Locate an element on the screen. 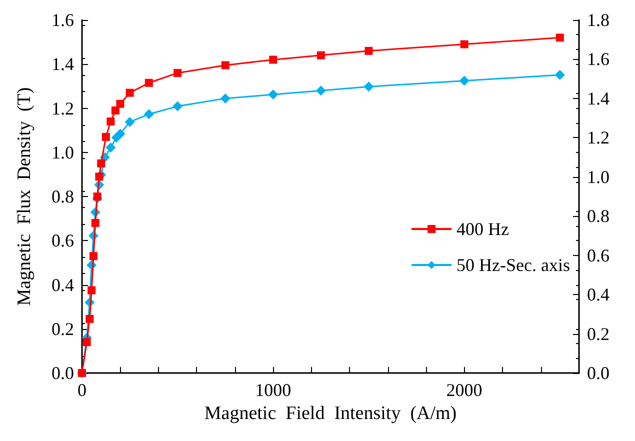 This screenshot has height=441, width=635. y2-tick-label: 1.0 is located at coordinates (598, 176).